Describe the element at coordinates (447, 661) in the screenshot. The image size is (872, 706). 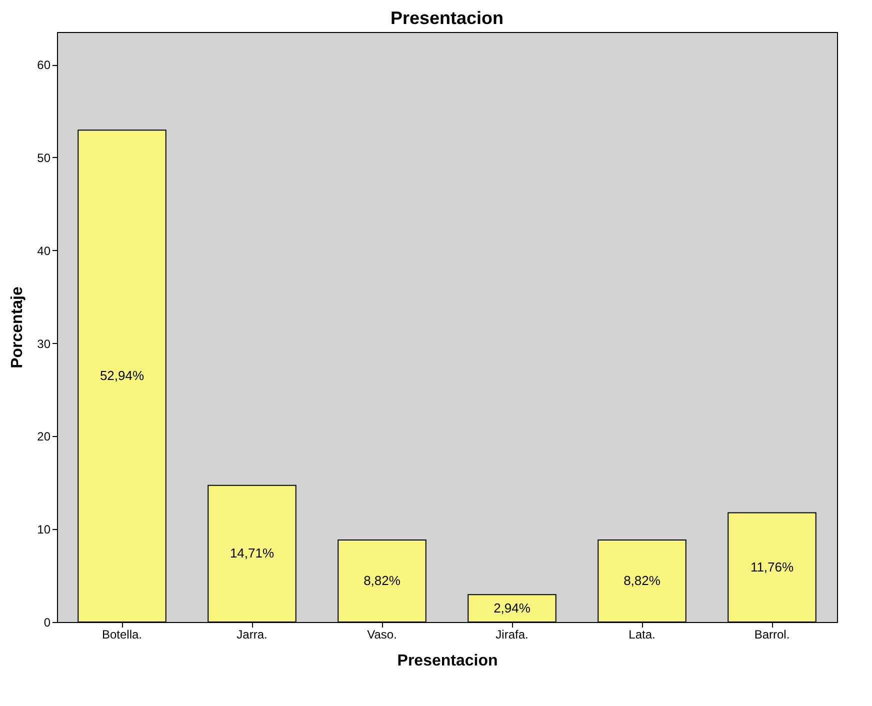
I see `x-axis-title: Presentacion` at that location.